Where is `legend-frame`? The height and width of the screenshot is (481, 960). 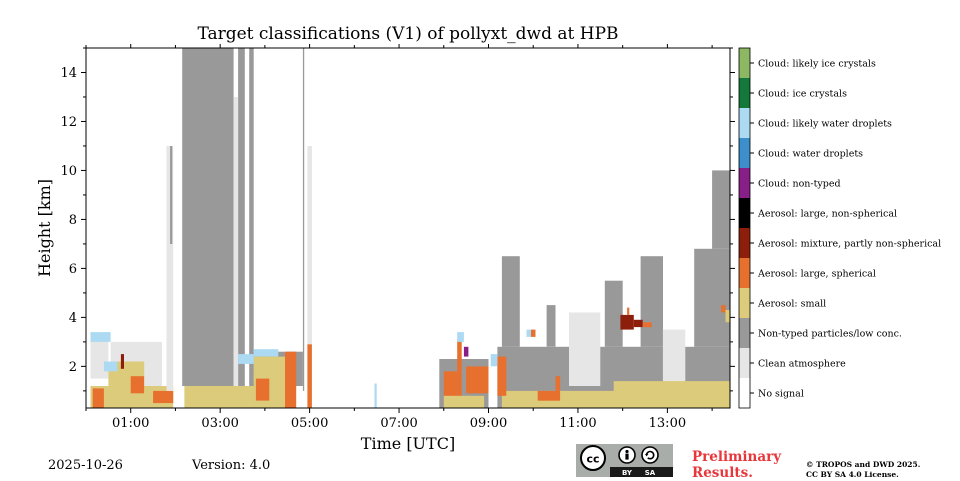
legend-frame is located at coordinates (744, 228).